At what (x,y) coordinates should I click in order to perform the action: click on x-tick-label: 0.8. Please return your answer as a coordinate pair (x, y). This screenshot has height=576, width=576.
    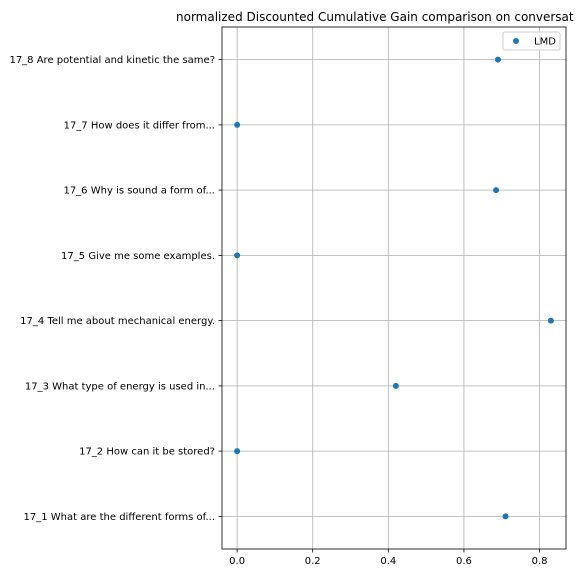
    Looking at the image, I should click on (540, 561).